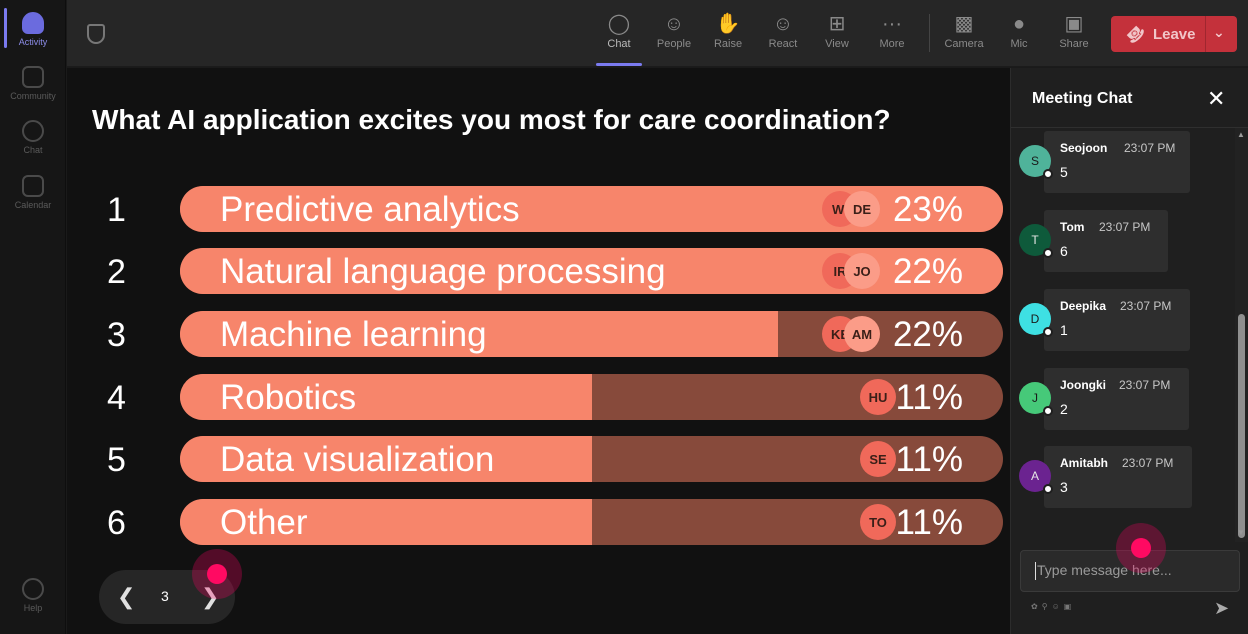 Image resolution: width=1248 pixels, height=634 pixels. I want to click on rail-item-label: Help, so click(33, 608).